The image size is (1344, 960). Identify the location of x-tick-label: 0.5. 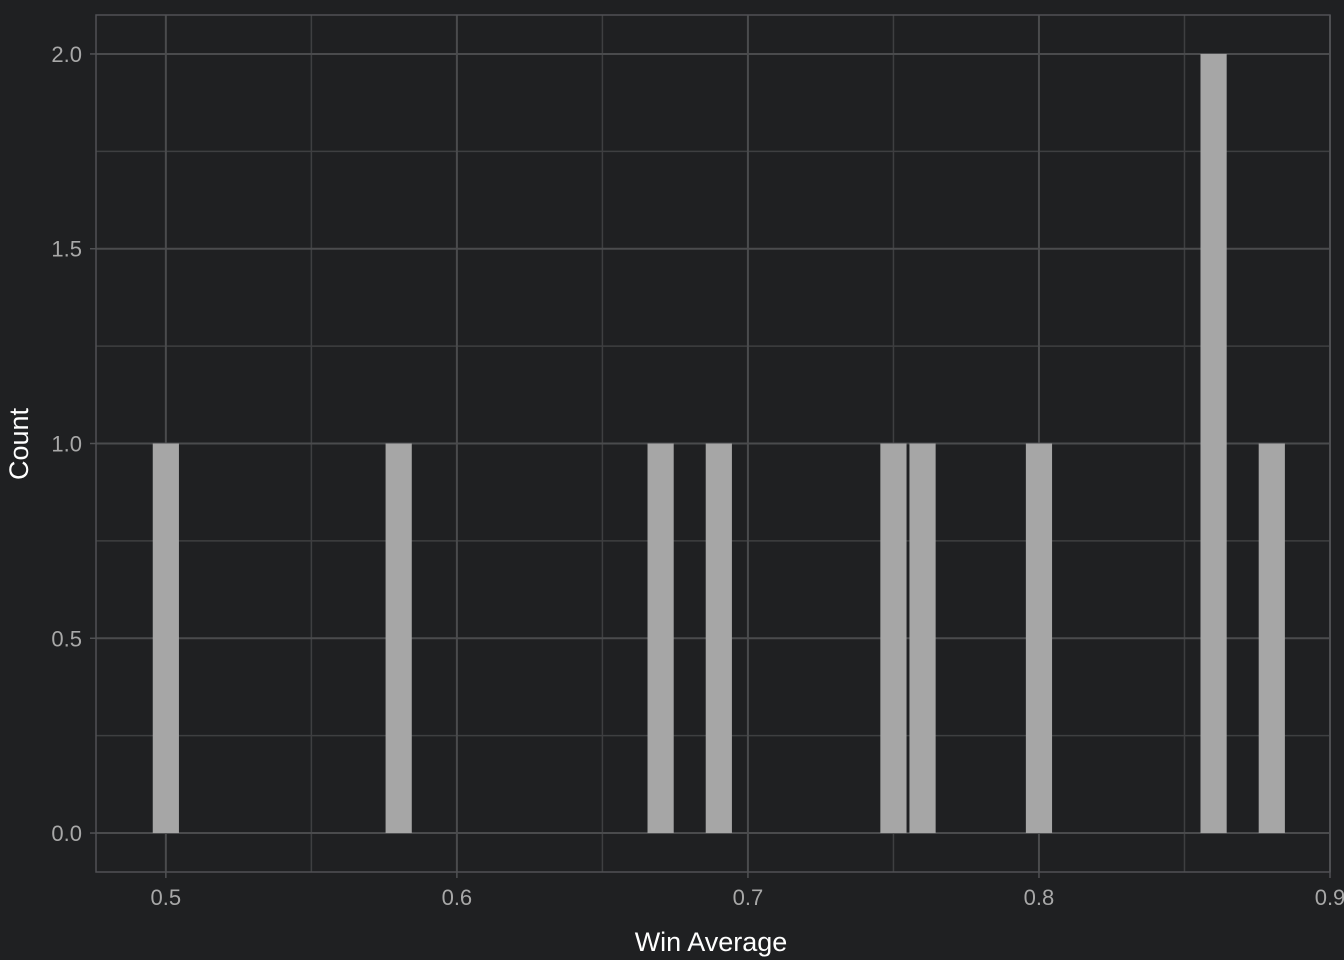
(166, 897).